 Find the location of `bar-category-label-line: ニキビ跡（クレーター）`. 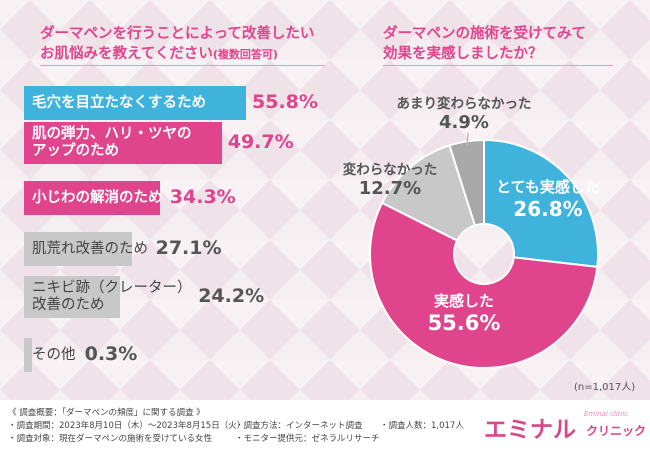

bar-category-label-line: ニキビ跡（クレーター） is located at coordinates (112, 288).